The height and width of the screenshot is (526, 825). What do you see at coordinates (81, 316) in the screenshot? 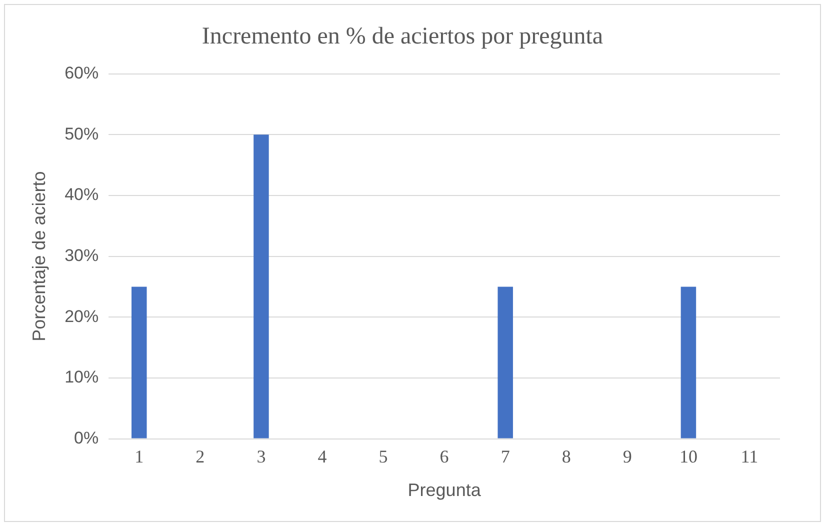
I see `y-tick-label: 20%` at bounding box center [81, 316].